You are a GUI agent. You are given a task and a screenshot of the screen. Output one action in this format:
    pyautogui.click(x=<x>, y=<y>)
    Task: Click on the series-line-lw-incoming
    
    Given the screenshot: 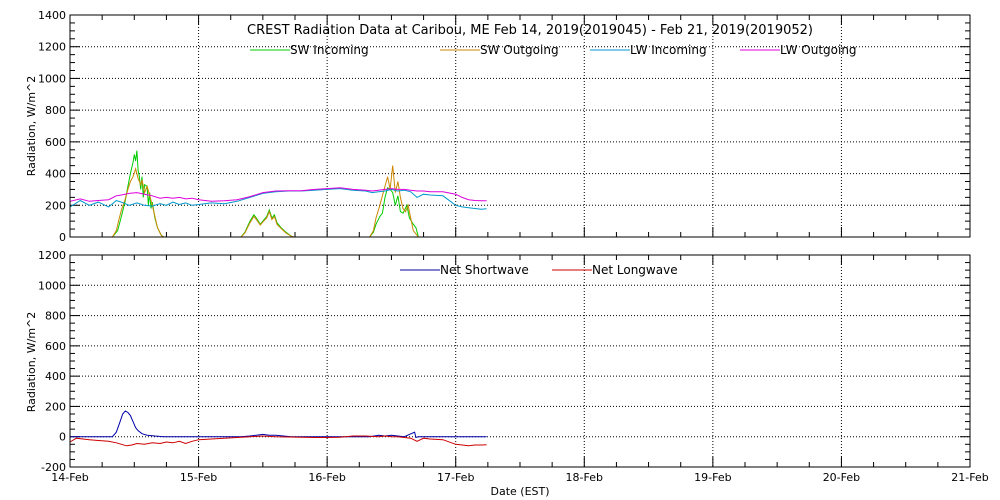 What is the action you would take?
    pyautogui.click(x=278, y=199)
    